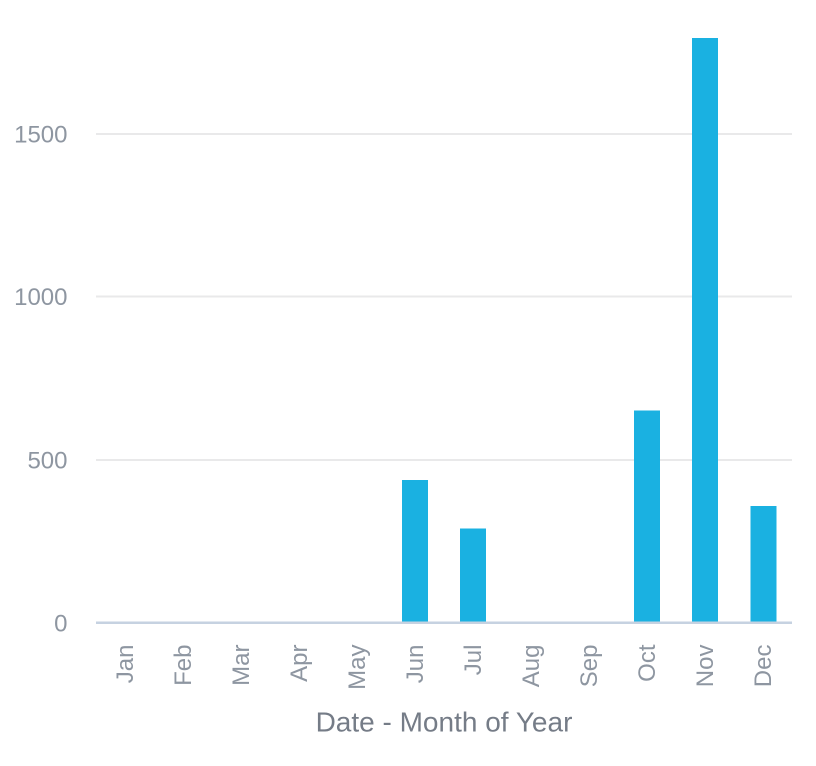 This screenshot has width=816, height=766. What do you see at coordinates (705, 666) in the screenshot?
I see `svg-text: Nov` at bounding box center [705, 666].